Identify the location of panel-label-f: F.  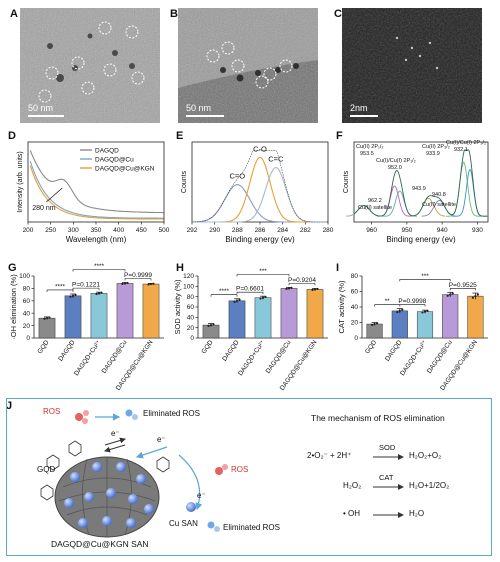
(339, 136).